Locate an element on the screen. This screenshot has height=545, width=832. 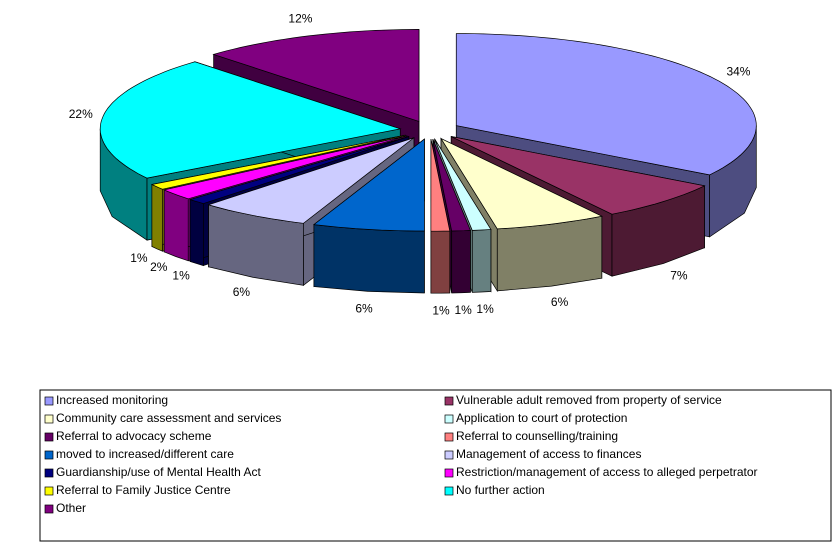
legend-label: Community care assessment and services is located at coordinates (168, 418).